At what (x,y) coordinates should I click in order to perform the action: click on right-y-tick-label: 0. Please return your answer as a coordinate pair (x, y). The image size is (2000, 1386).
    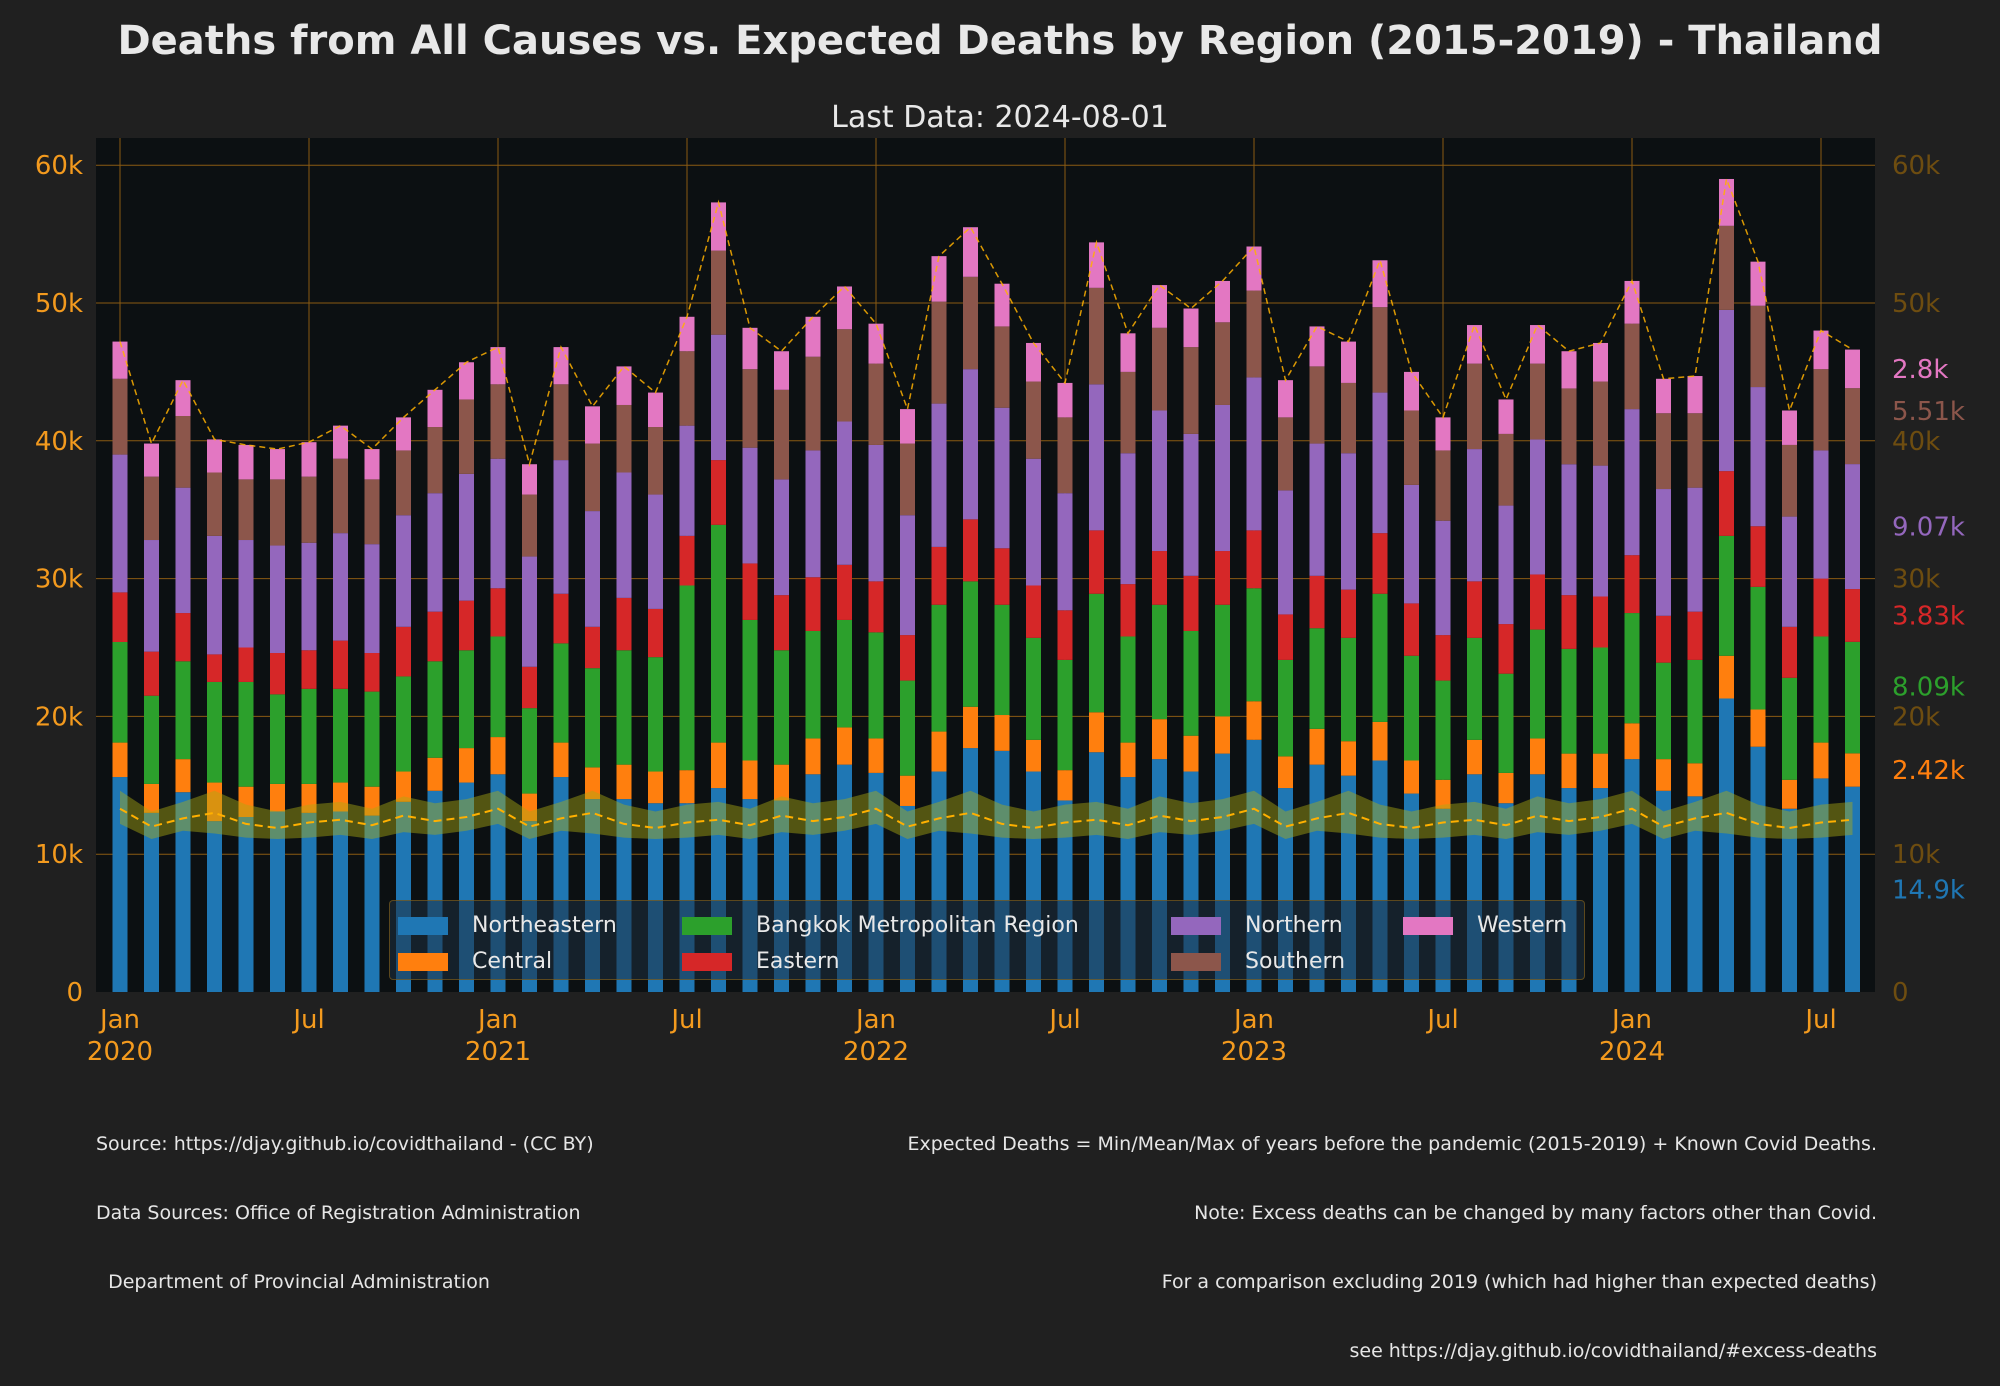
    Looking at the image, I should click on (1900, 993).